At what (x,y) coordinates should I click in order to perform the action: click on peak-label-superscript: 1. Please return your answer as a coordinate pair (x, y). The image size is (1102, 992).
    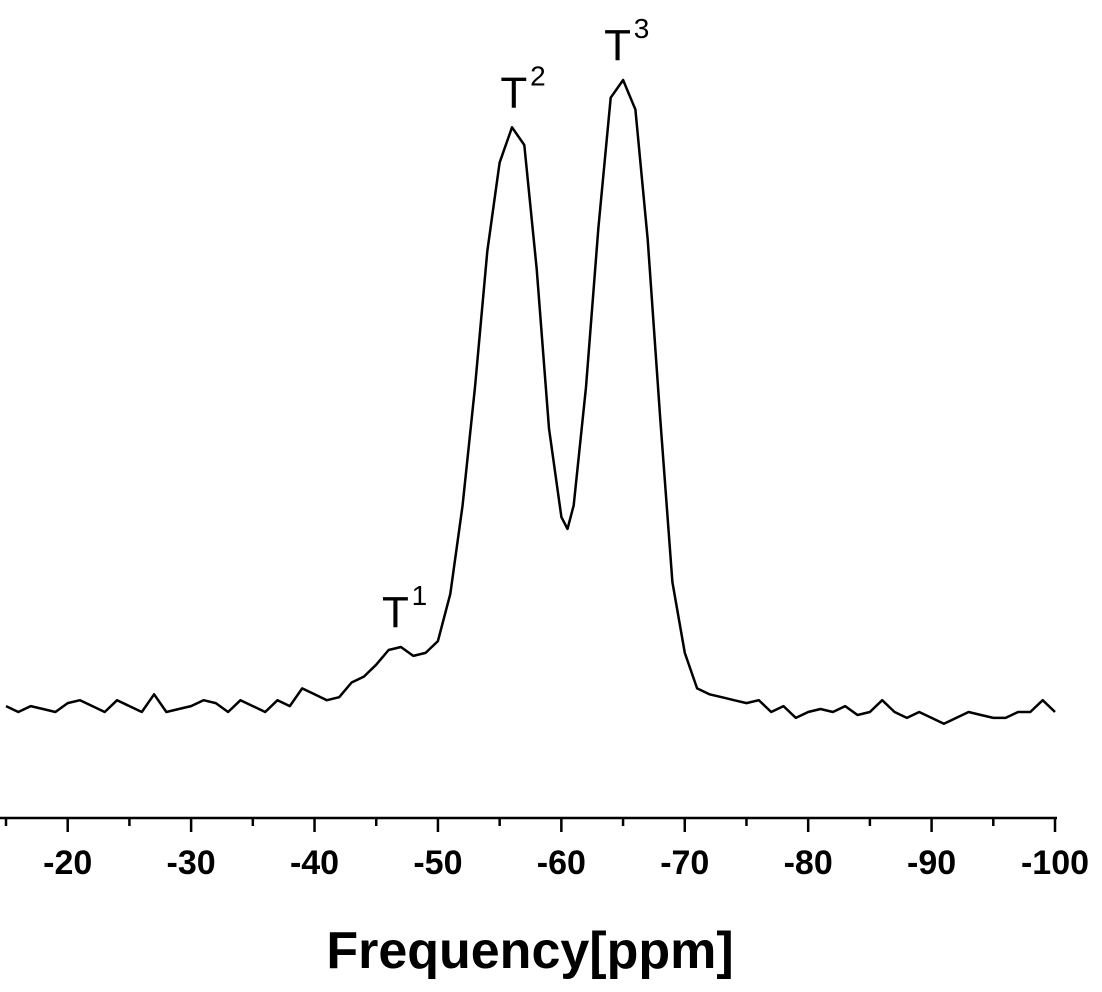
    Looking at the image, I should click on (420, 595).